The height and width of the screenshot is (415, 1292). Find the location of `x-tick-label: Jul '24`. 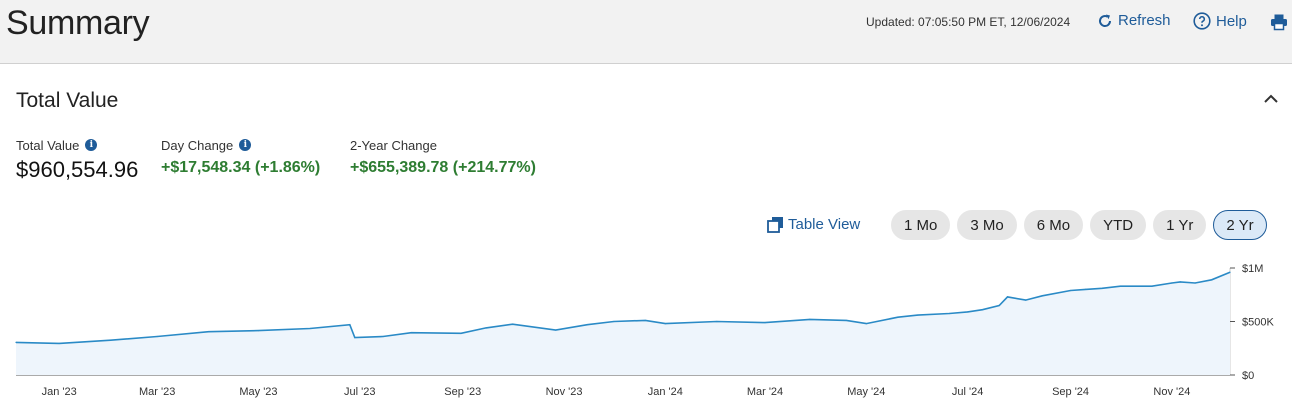

x-tick-label: Jul '24 is located at coordinates (967, 392).